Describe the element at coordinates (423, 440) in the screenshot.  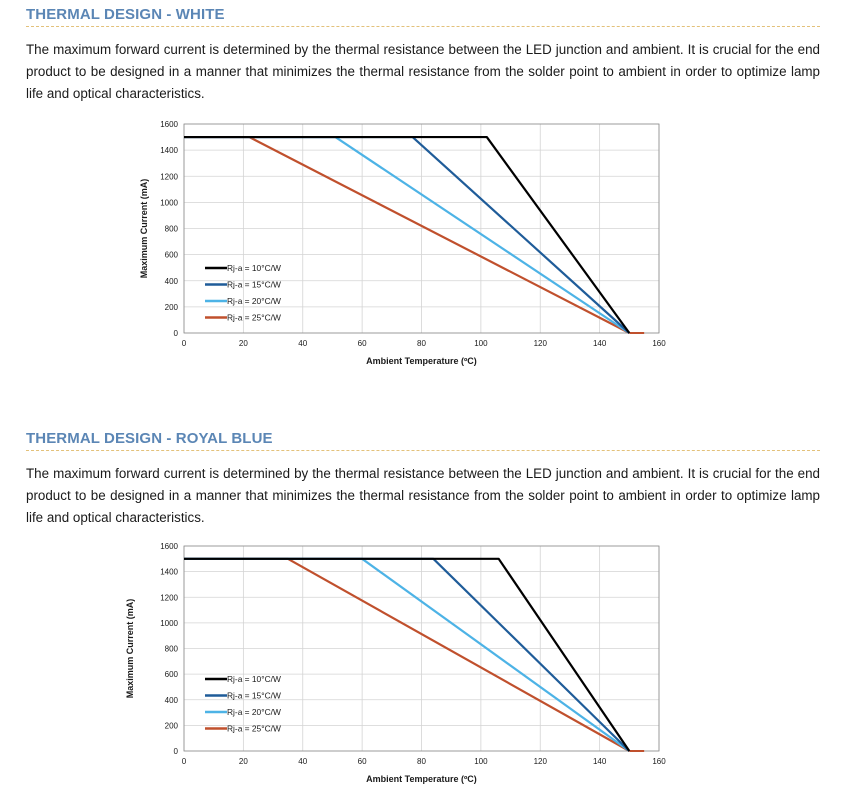
I see `section-heading: THERMAL DESIGN - ROYAL BLUE` at that location.